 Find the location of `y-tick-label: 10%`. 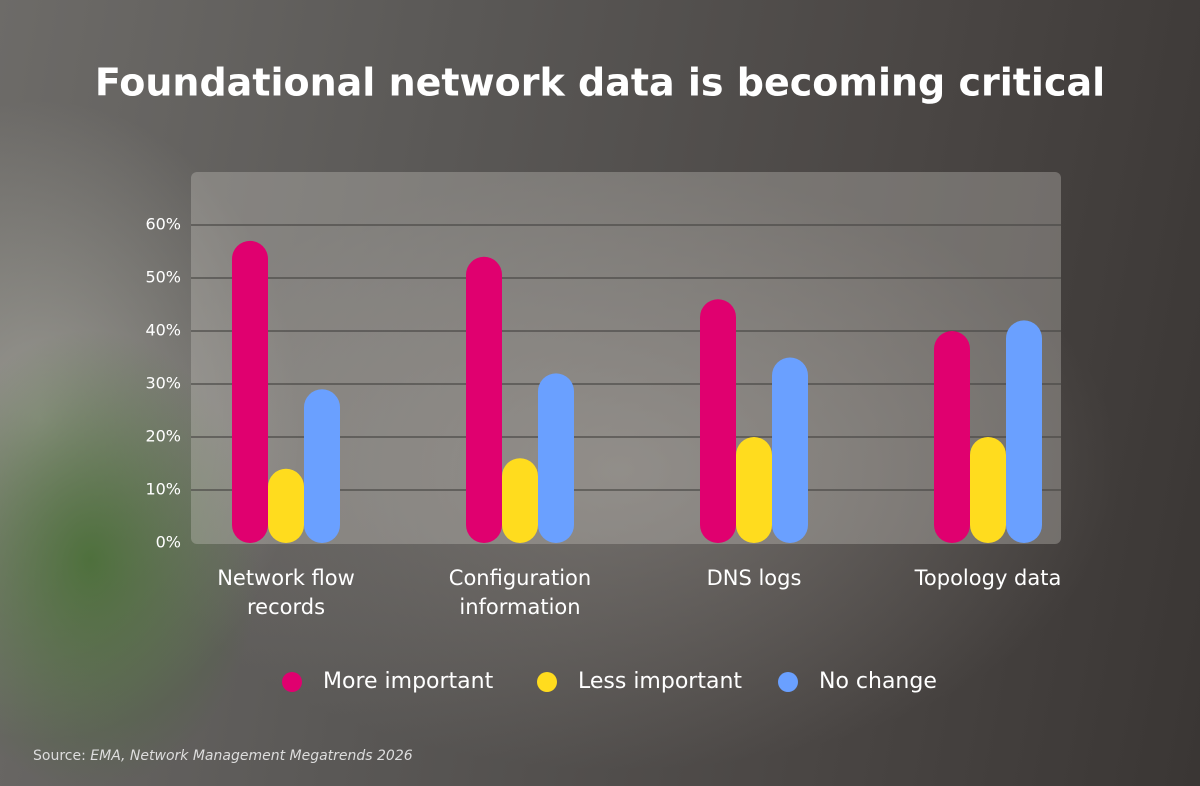

y-tick-label: 10% is located at coordinates (163, 489).